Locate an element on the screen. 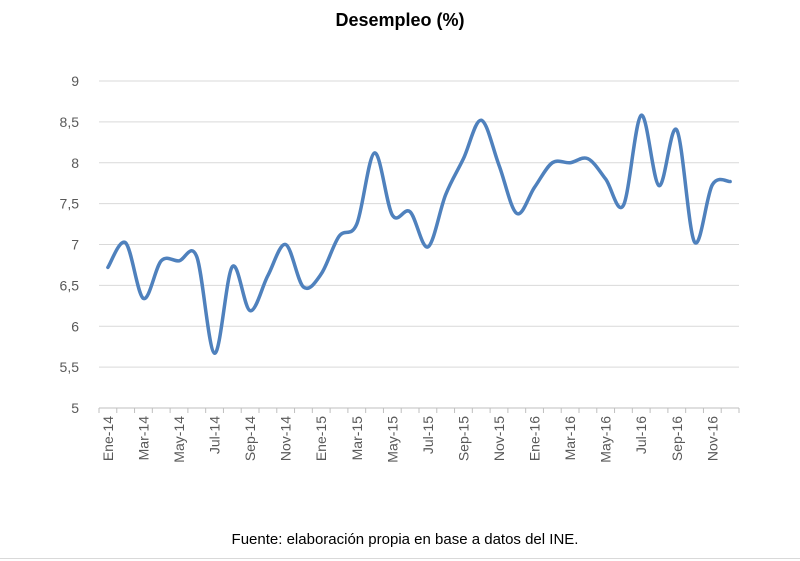 The width and height of the screenshot is (800, 561). y-tick-label: 5 is located at coordinates (75, 408).